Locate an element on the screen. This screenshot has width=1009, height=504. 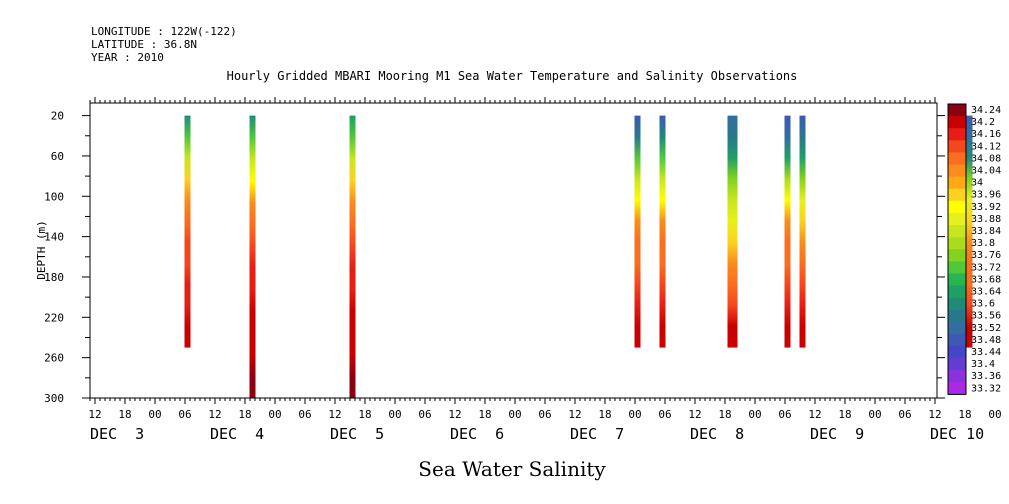
colorbar-label: 33.96 is located at coordinates (986, 195).